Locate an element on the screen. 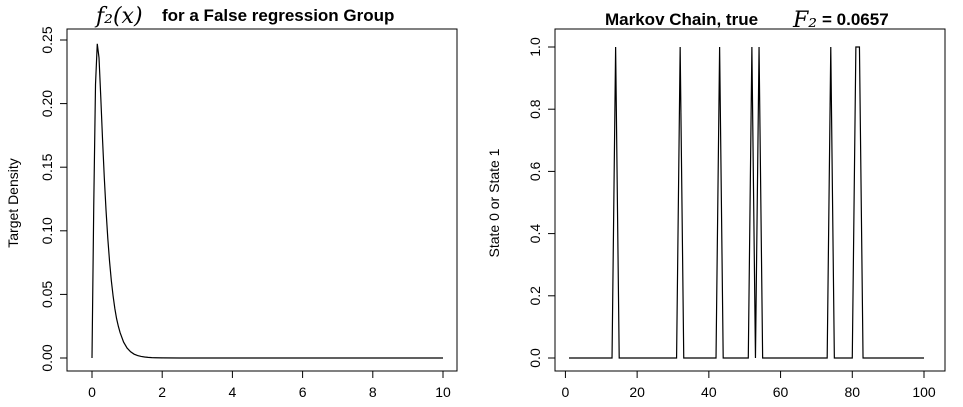 The width and height of the screenshot is (963, 407). density-plot-title: for a False regression Group is located at coordinates (278, 15).